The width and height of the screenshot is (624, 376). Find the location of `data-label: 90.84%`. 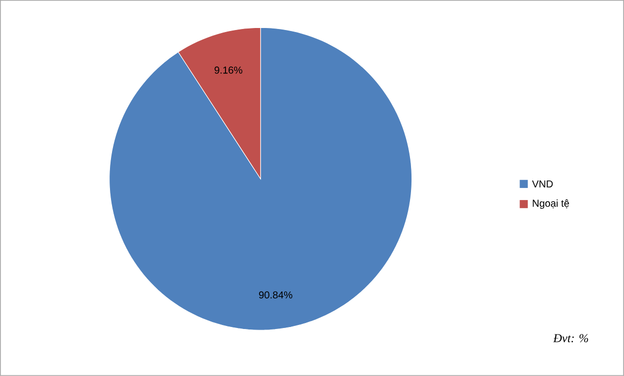

data-label: 90.84% is located at coordinates (275, 295).